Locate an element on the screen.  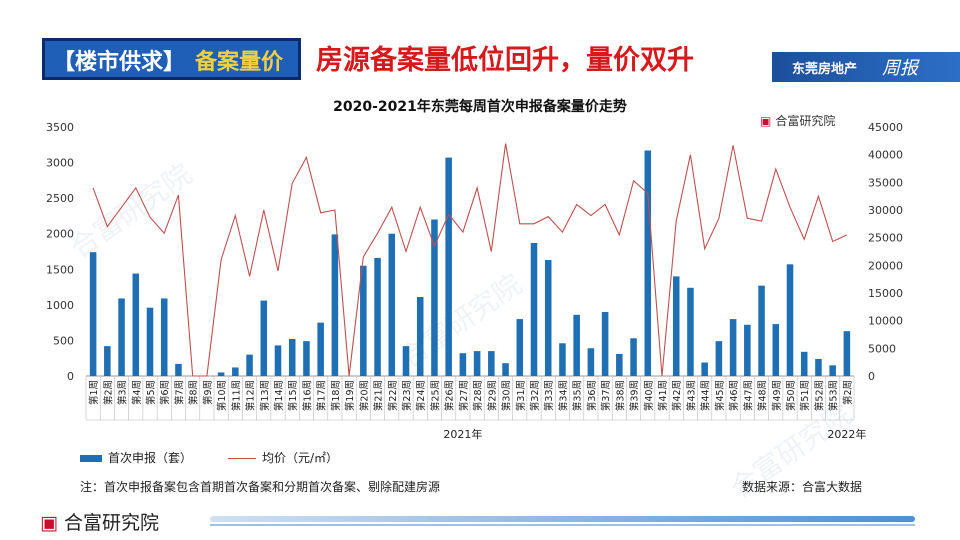
x-tick-label: 第43周 is located at coordinates (691, 395).